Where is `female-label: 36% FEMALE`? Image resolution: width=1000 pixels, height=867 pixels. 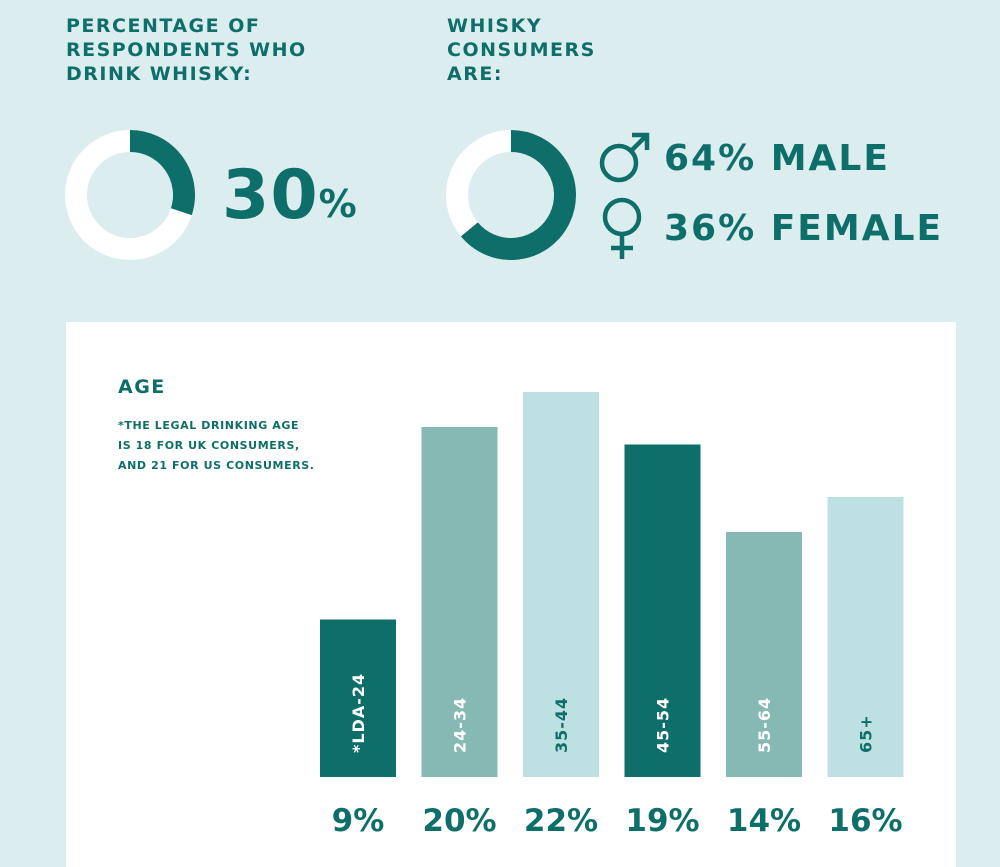 female-label: 36% FEMALE is located at coordinates (804, 228).